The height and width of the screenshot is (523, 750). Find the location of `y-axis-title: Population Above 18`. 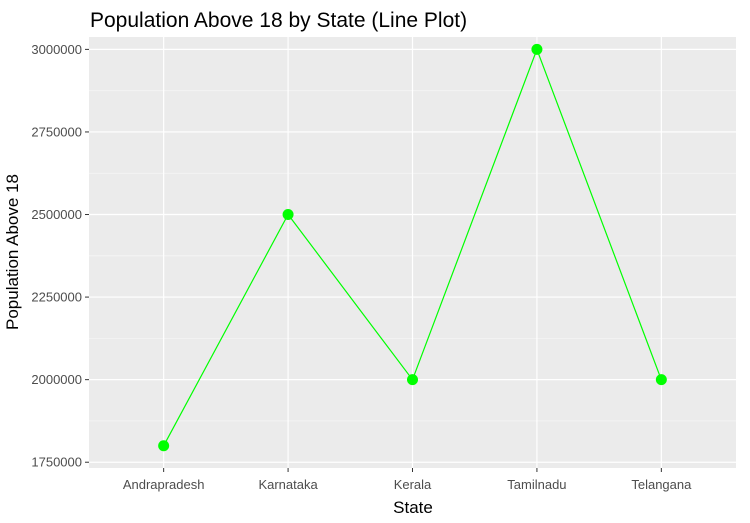

y-axis-title: Population Above 18 is located at coordinates (12, 252).